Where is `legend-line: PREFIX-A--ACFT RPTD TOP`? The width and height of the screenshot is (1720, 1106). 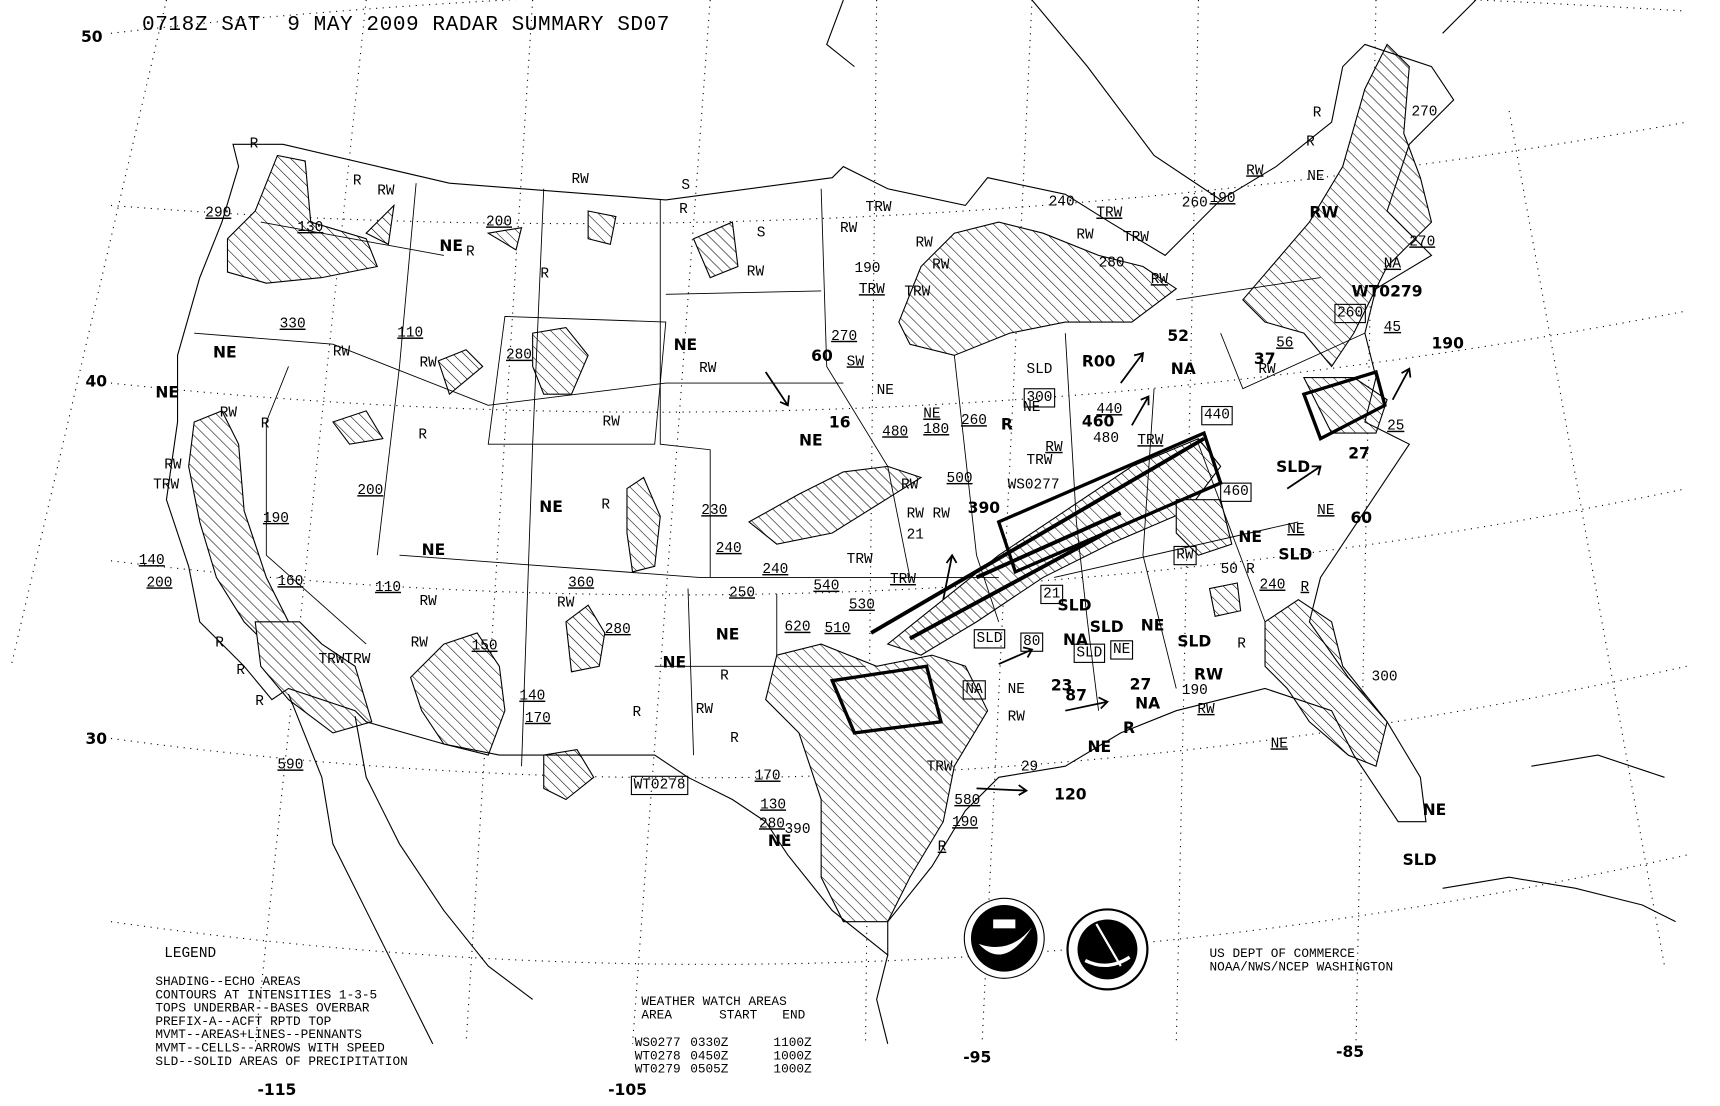
legend-line: PREFIX-A--ACFT RPTD TOP is located at coordinates (243, 1021).